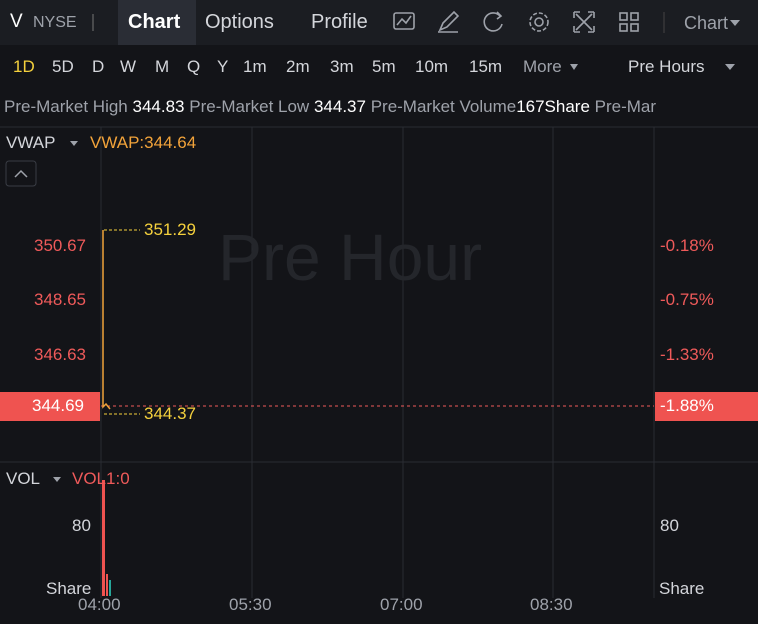 Image resolution: width=758 pixels, height=624 pixels. Describe the element at coordinates (154, 22) in the screenshot. I see `tab: Chart` at that location.